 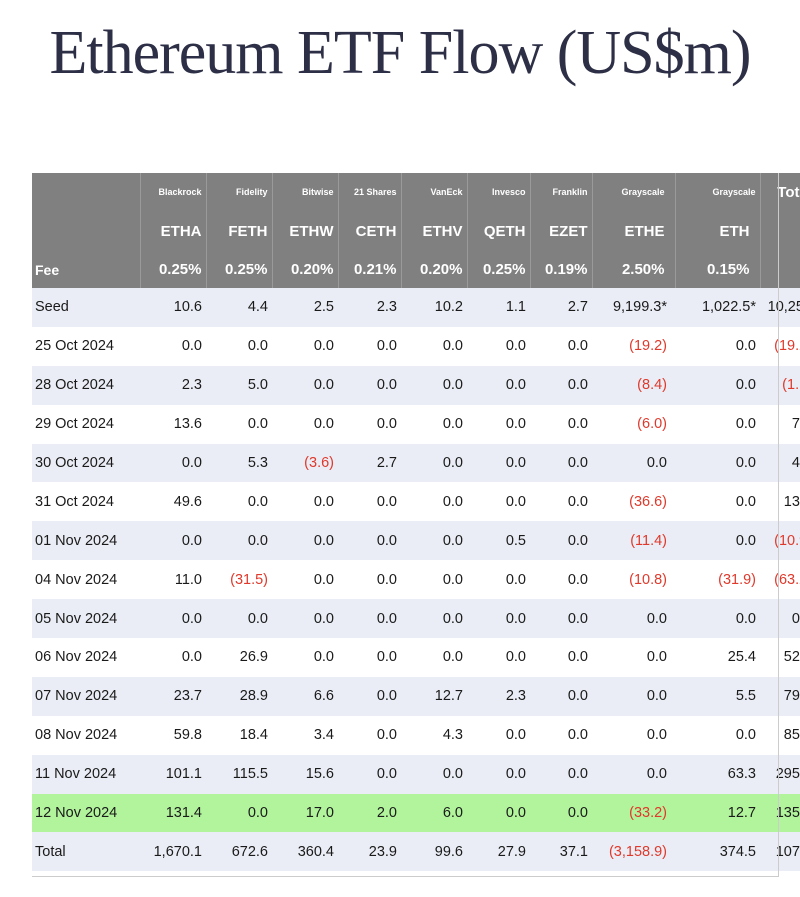 I want to click on row-label: 05 Nov 2024, so click(x=86, y=619).